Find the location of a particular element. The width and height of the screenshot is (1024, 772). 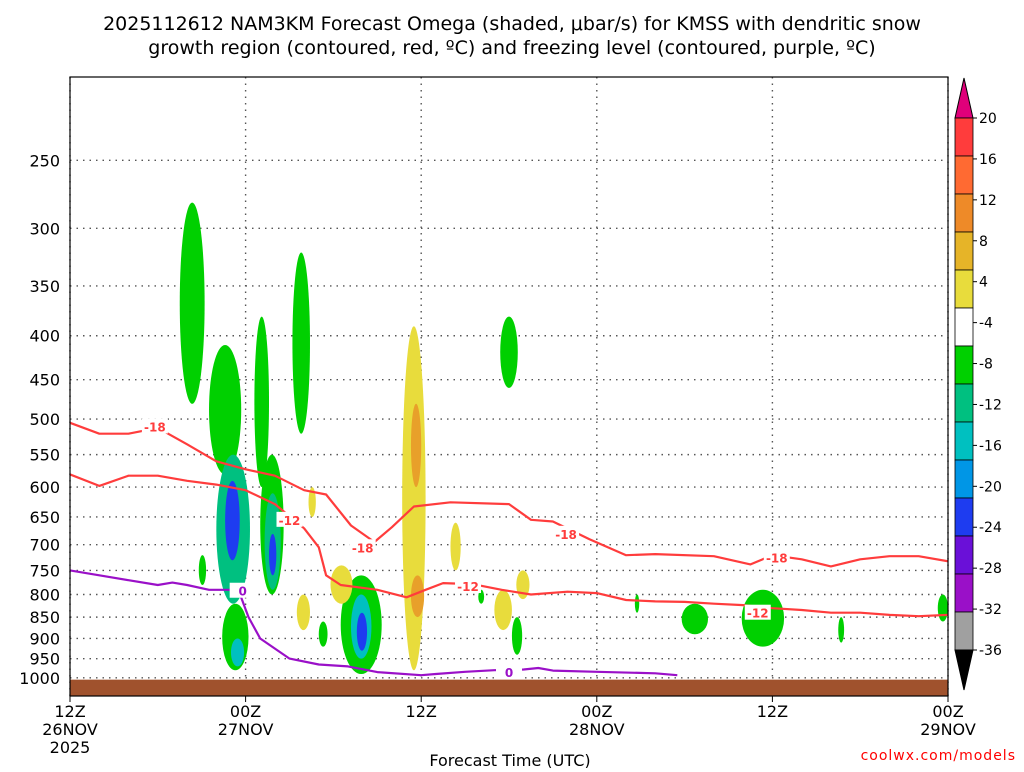

y-tick-label-850: 850 is located at coordinates (44, 617).